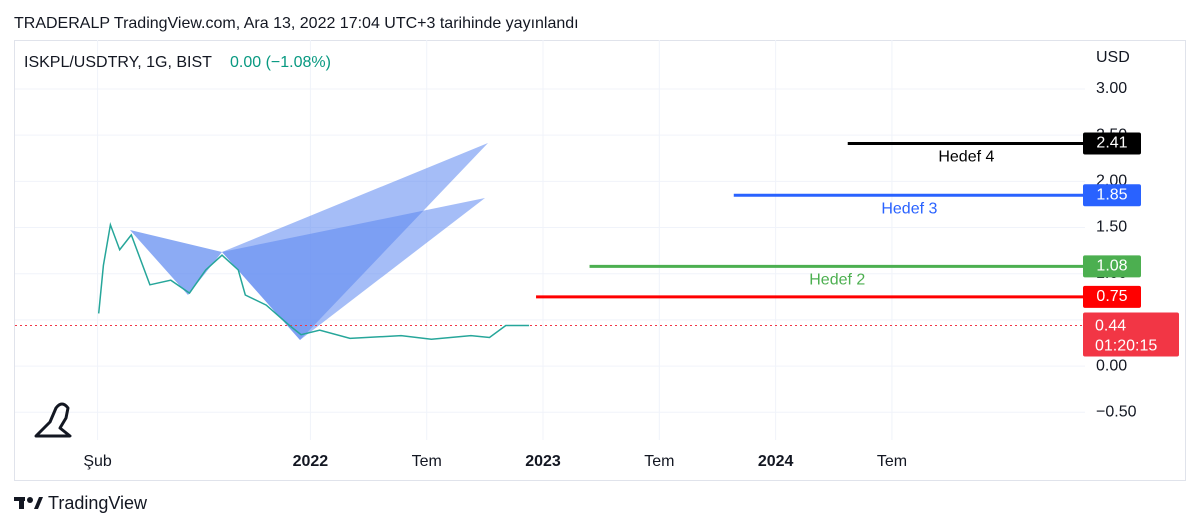  What do you see at coordinates (1111, 227) in the screenshot?
I see `y-tick-label: 1.50` at bounding box center [1111, 227].